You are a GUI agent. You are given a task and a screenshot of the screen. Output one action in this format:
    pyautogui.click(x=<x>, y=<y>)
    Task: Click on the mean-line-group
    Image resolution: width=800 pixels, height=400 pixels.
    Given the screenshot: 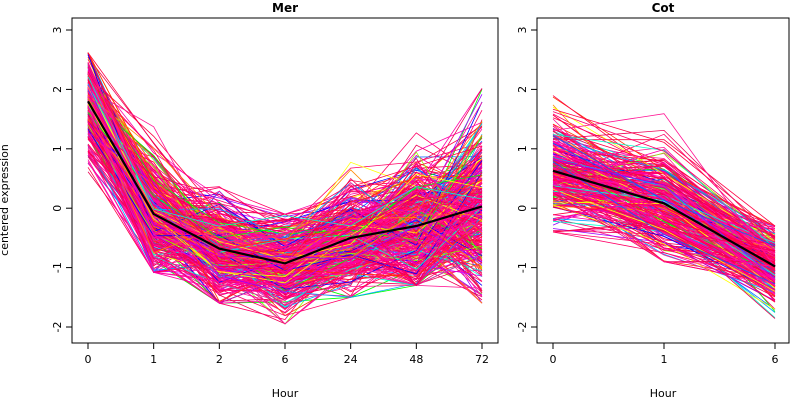 What is the action you would take?
    pyautogui.click(x=664, y=218)
    